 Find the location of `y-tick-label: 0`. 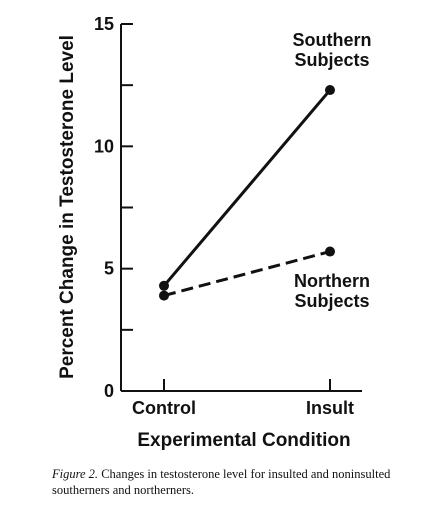

y-tick-label: 0 is located at coordinates (109, 391).